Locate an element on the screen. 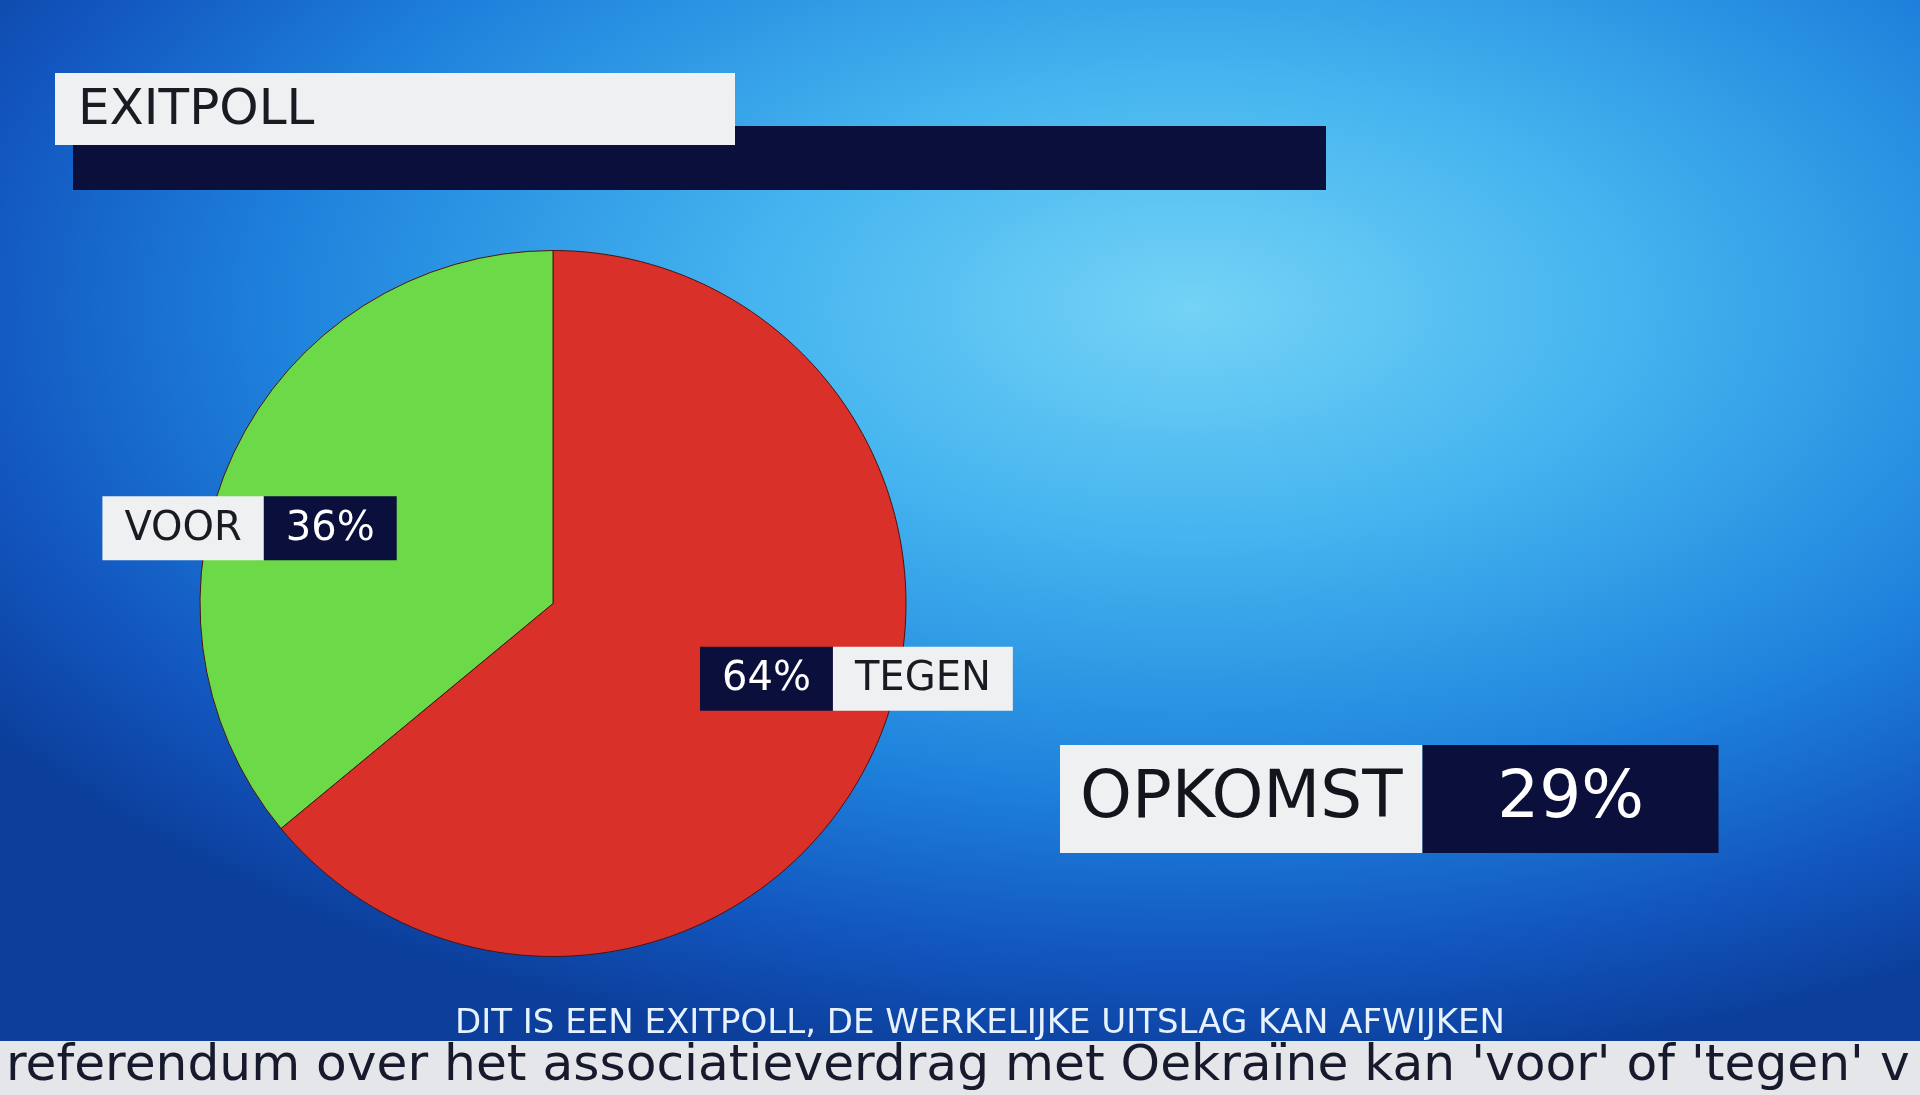 This screenshot has width=1920, height=1095. text: DIT IS EEN EXITPOLL, DE WERKELIJKE UITSLAG KAN AFWIJKEN is located at coordinates (980, 1021).